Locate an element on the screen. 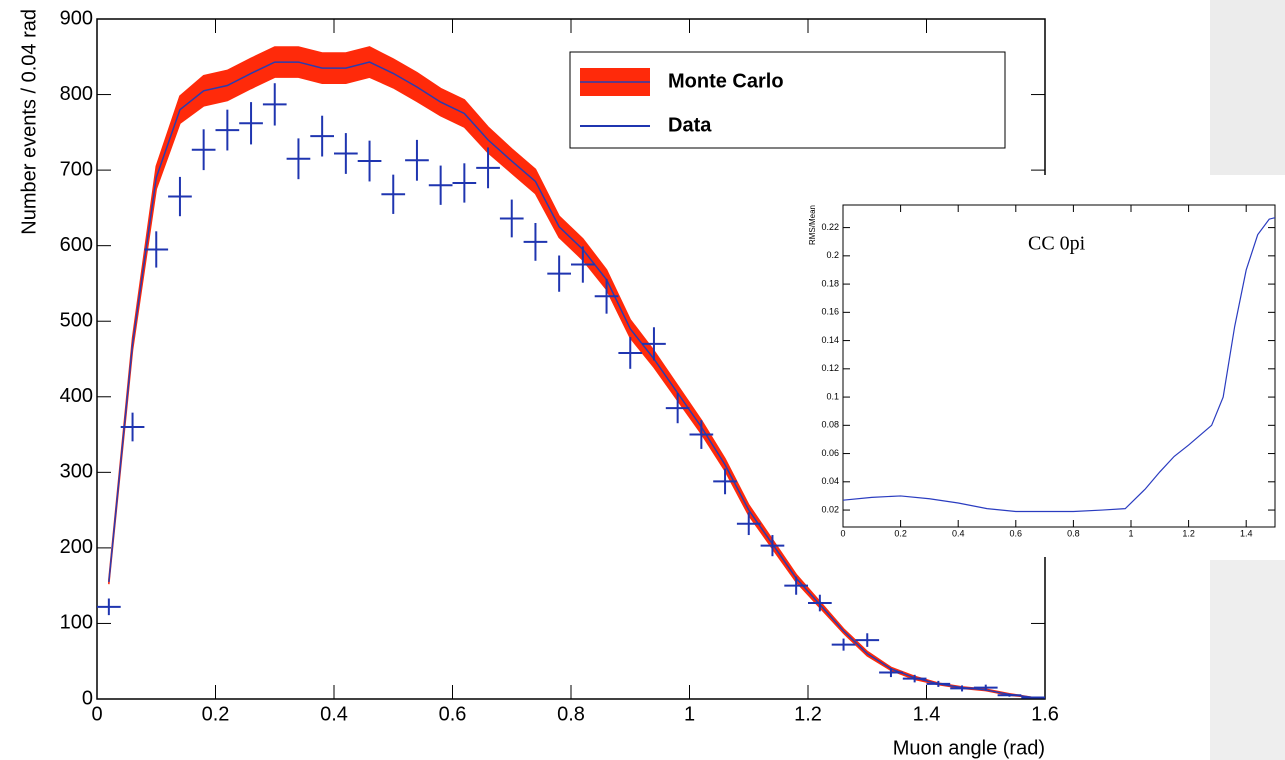 The image size is (1285, 760). y-tick-label: 0.22 is located at coordinates (830, 227).